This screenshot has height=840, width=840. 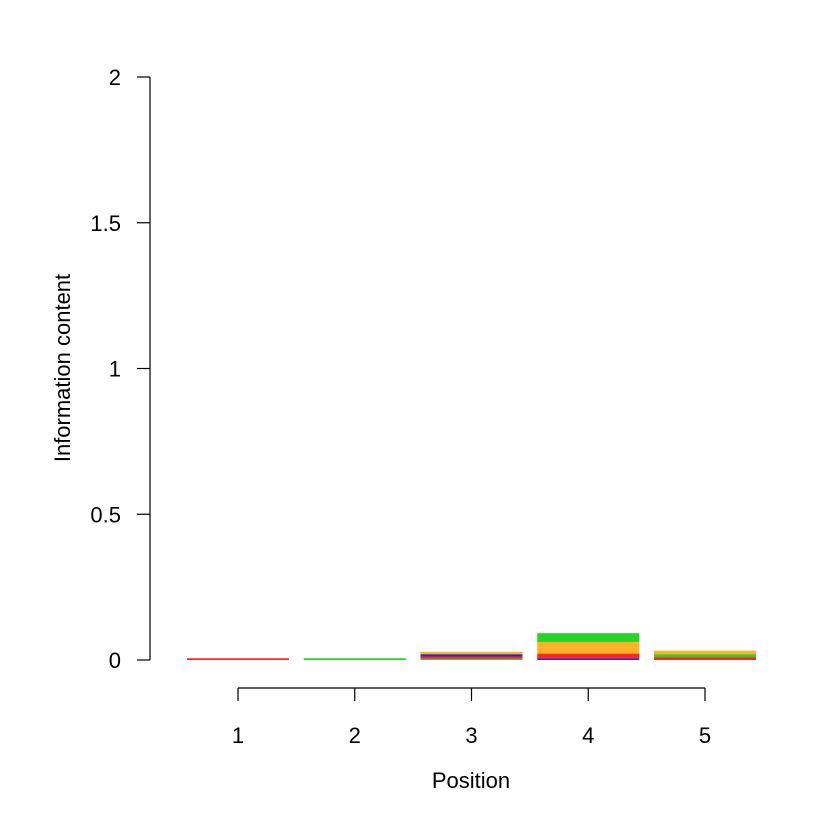 I want to click on y-axis-ticks: 0 0.5 1 1.5 2, so click(x=120, y=369).